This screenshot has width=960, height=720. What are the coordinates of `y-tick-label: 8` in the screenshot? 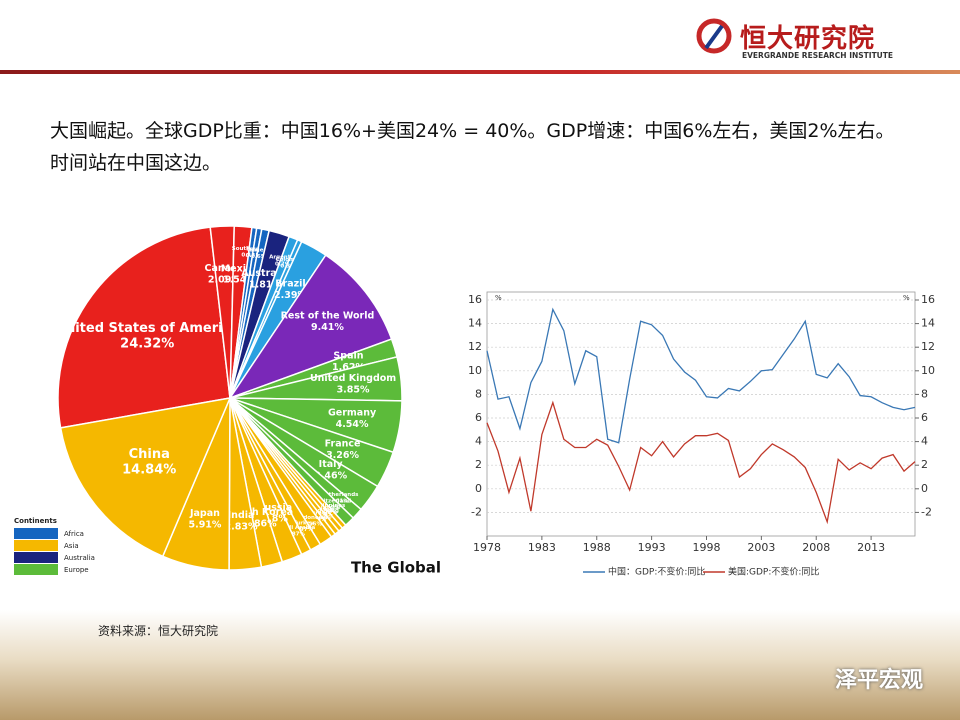 It's located at (478, 393).